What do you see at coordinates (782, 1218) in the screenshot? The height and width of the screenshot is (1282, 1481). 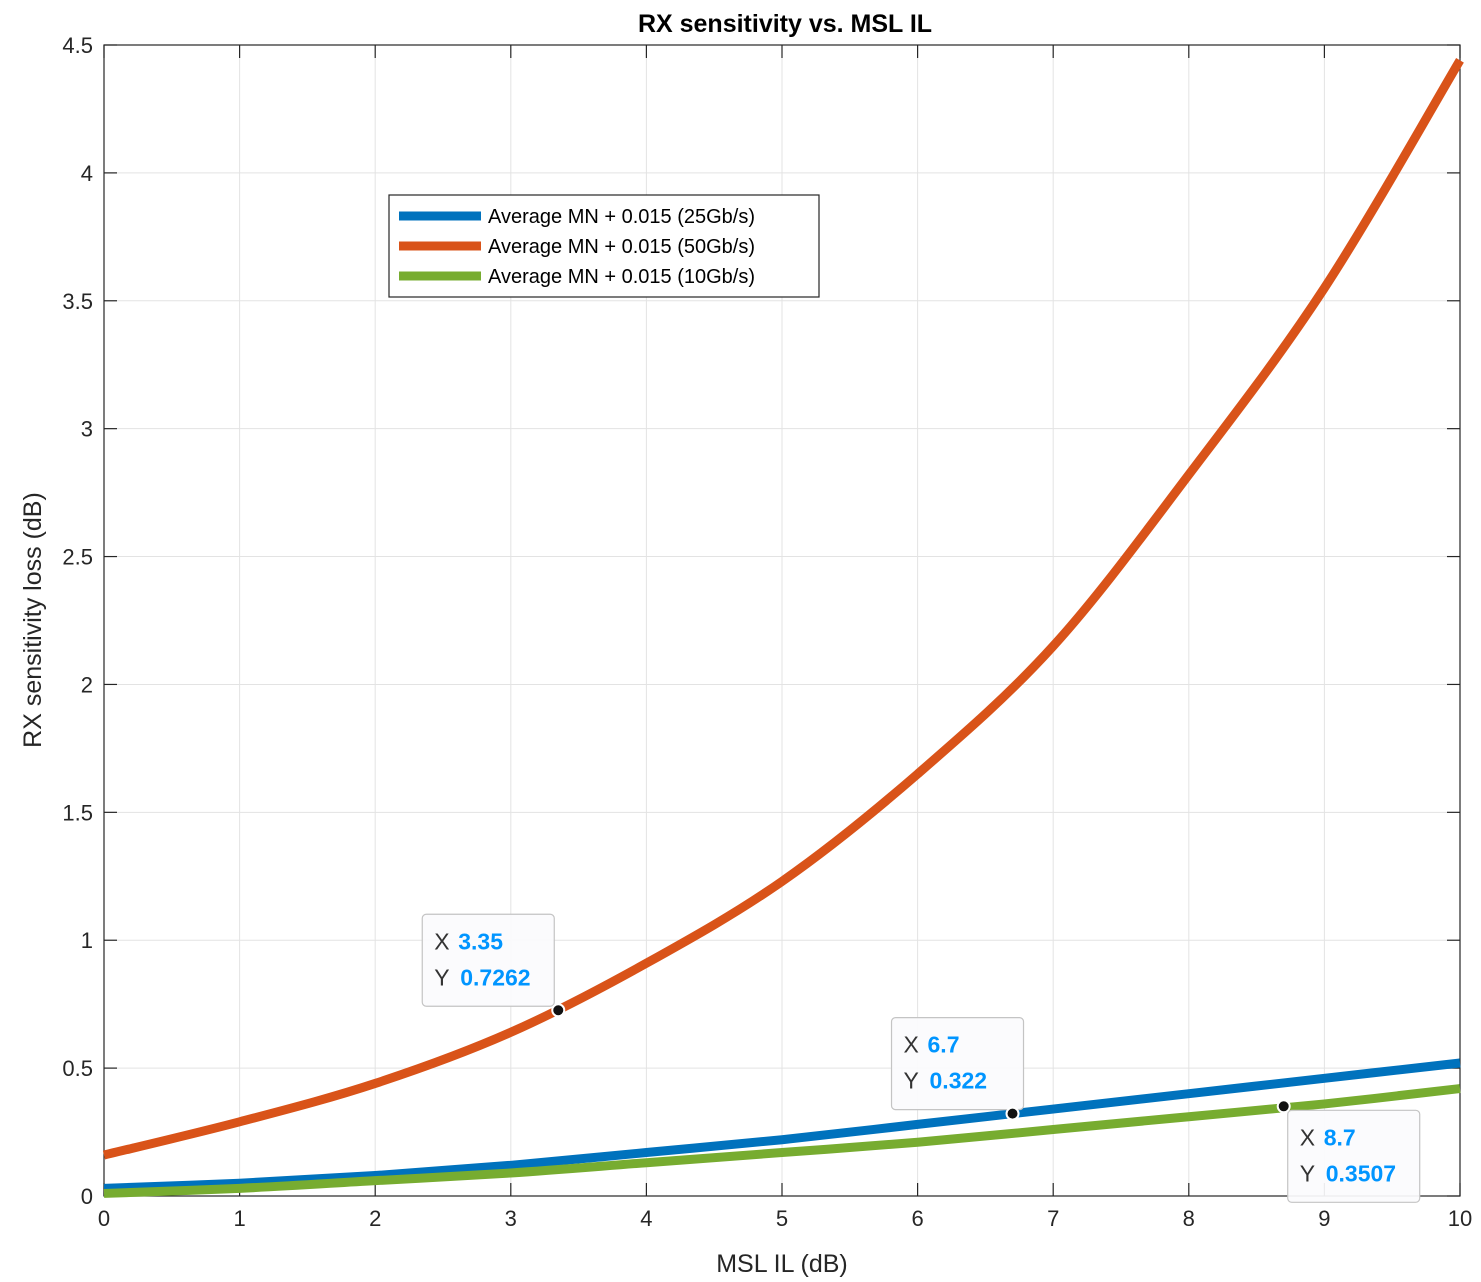 I see `x-tick-label: 5` at bounding box center [782, 1218].